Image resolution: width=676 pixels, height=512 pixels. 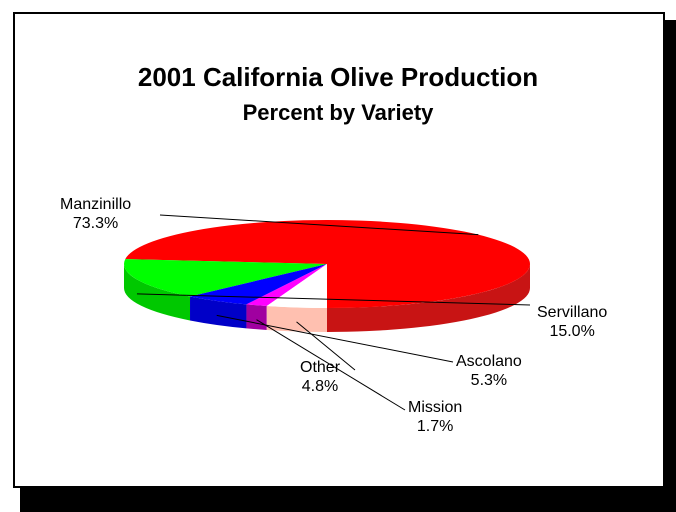 I want to click on slice-value: 5.3%, so click(x=489, y=380).